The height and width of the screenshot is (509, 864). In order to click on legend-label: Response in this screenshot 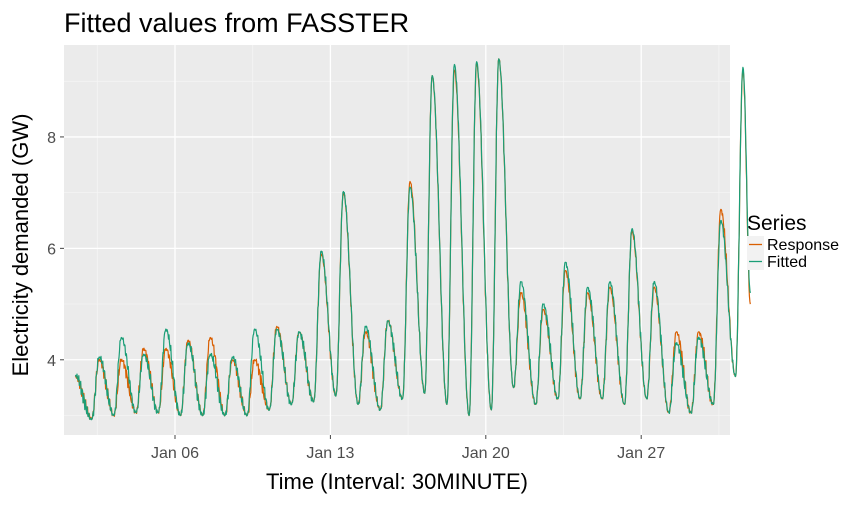, I will do `click(803, 245)`.